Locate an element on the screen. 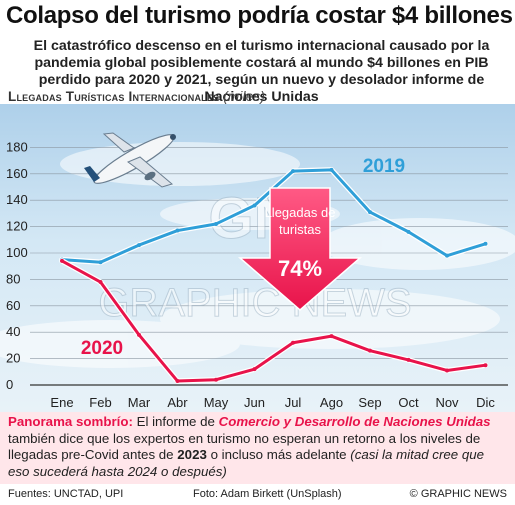 The image size is (515, 505). point-2019-Ago is located at coordinates (331, 169).